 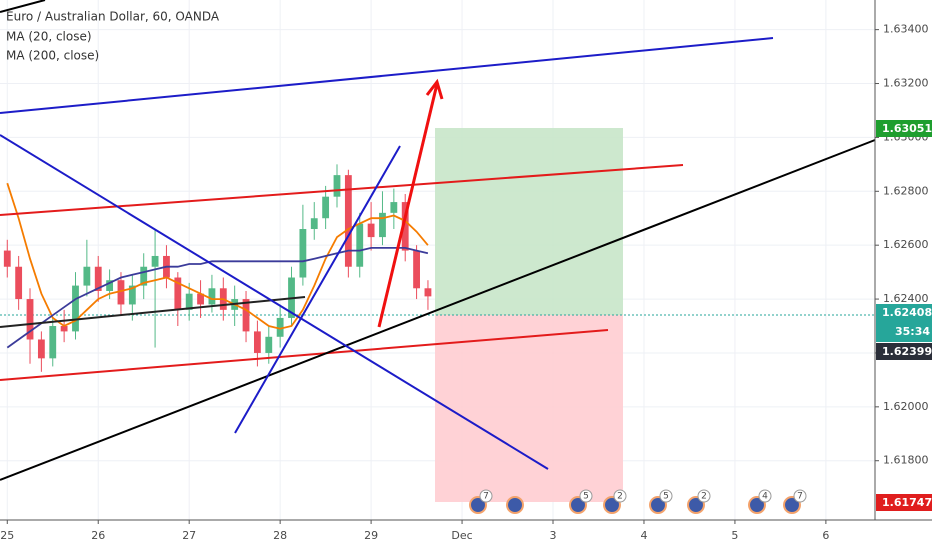 I want to click on x-tick-label: Dec, so click(x=461, y=535).